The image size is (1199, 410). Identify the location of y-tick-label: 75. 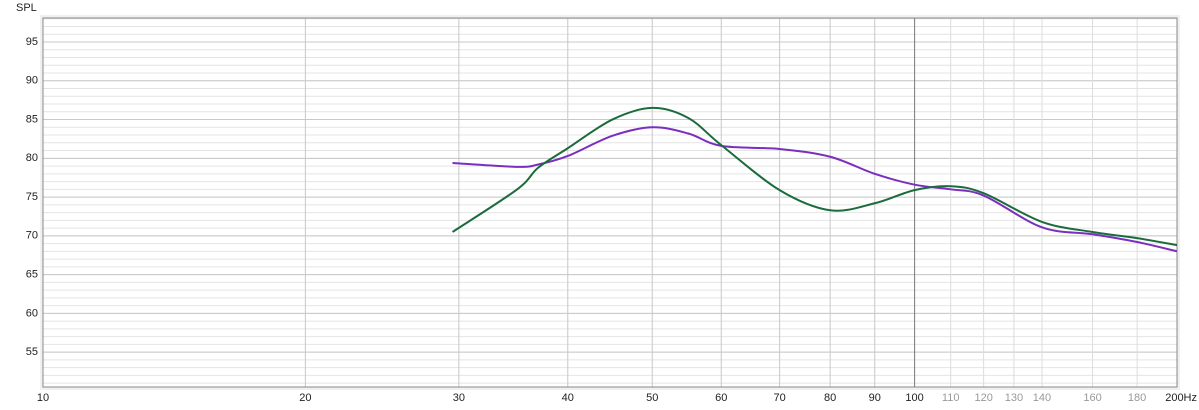
(32, 197).